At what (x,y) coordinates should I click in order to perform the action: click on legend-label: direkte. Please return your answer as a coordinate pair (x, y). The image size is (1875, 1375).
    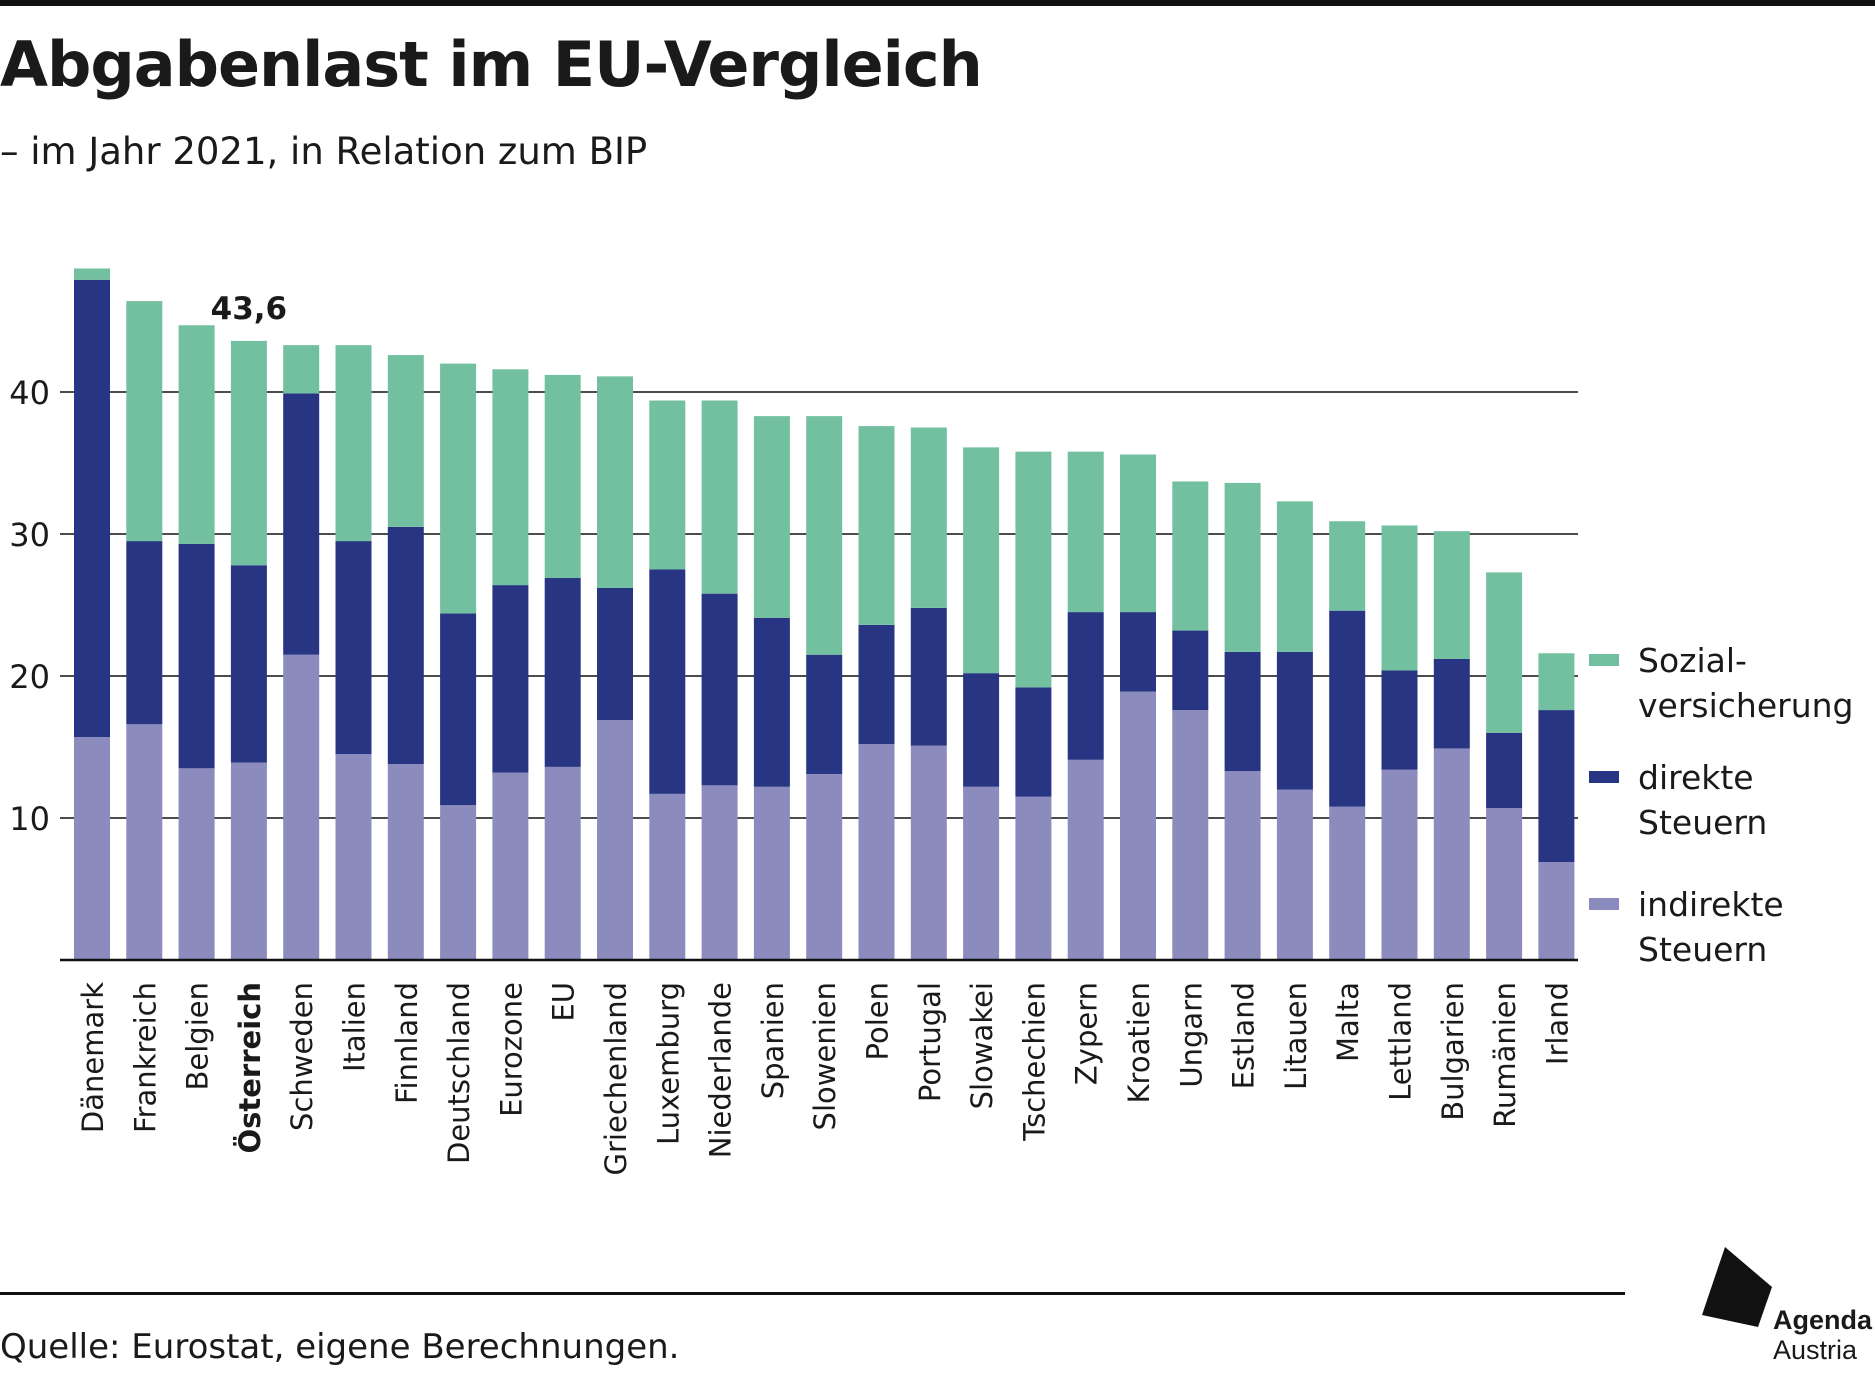
    Looking at the image, I should click on (1696, 777).